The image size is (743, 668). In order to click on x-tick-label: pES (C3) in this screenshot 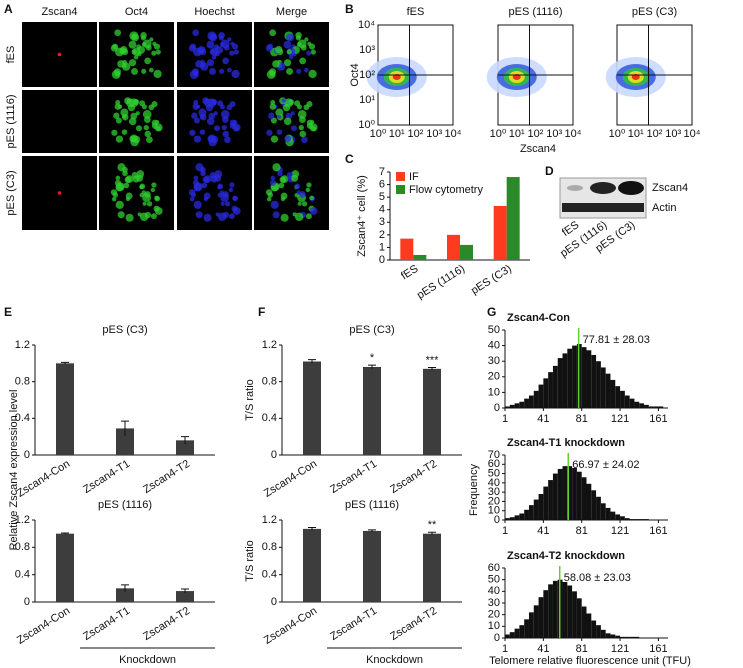, I will do `click(491, 280)`.